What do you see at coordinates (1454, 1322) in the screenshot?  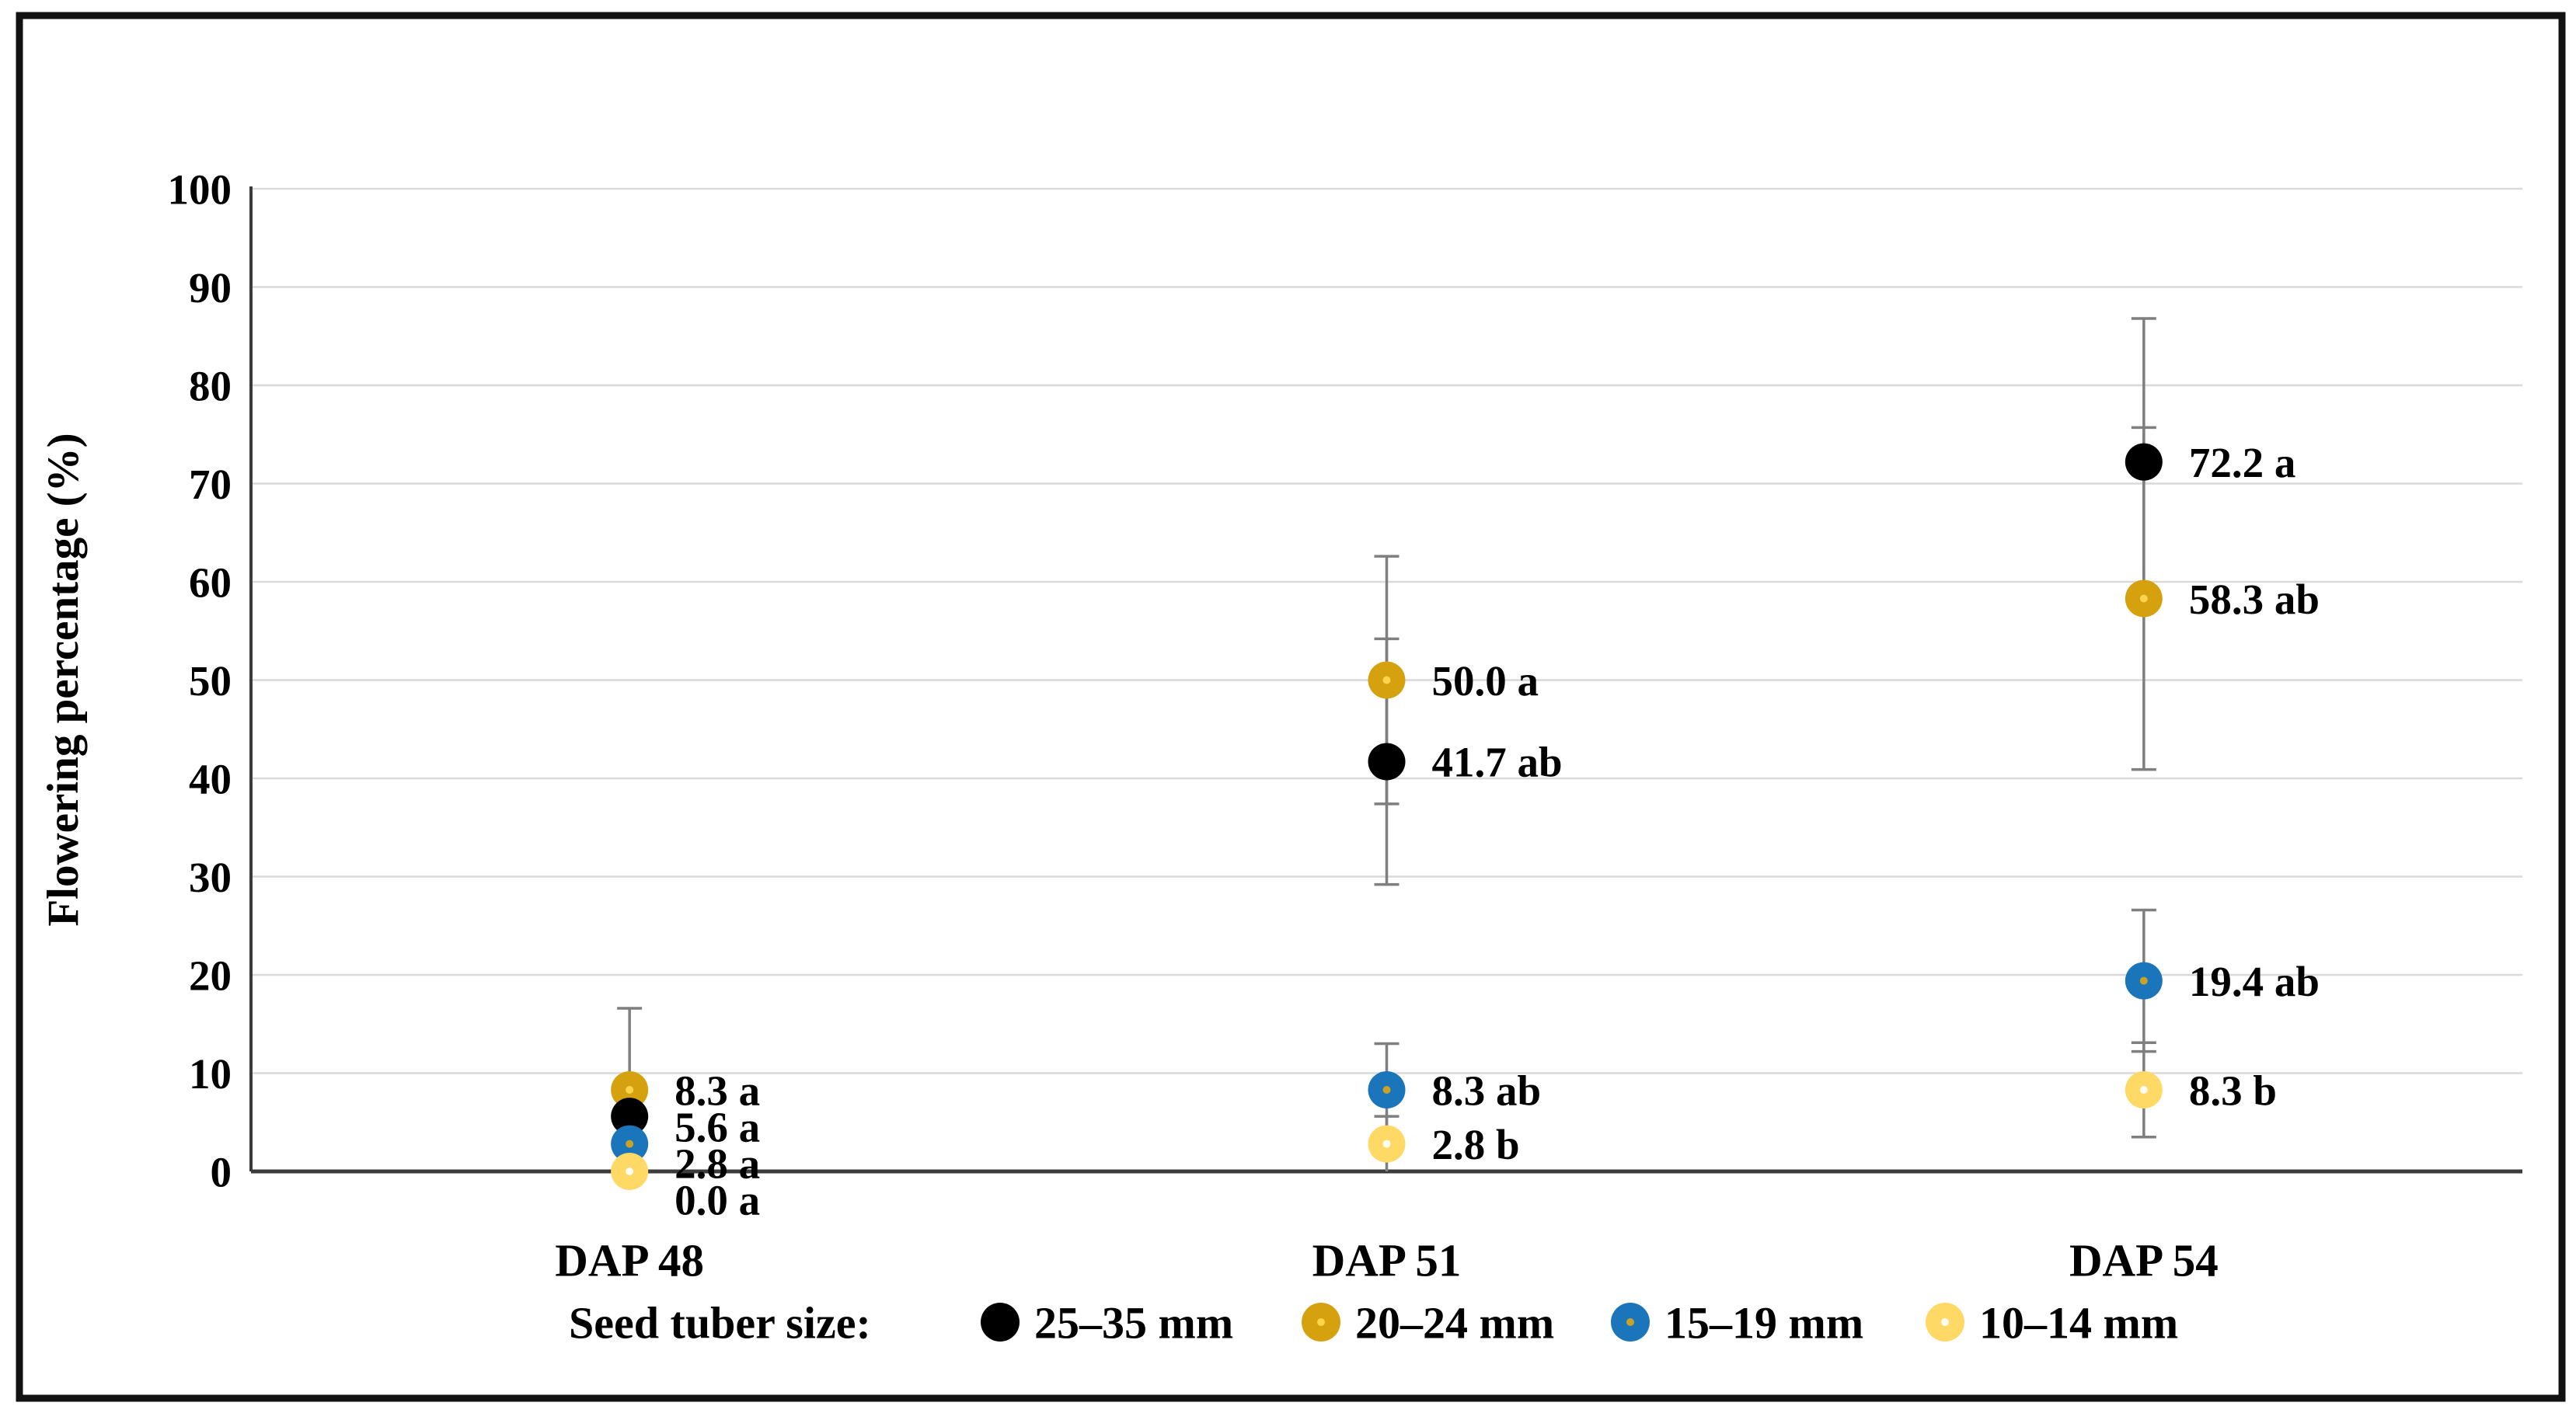 I see `legend-label: 20–24 mm` at bounding box center [1454, 1322].